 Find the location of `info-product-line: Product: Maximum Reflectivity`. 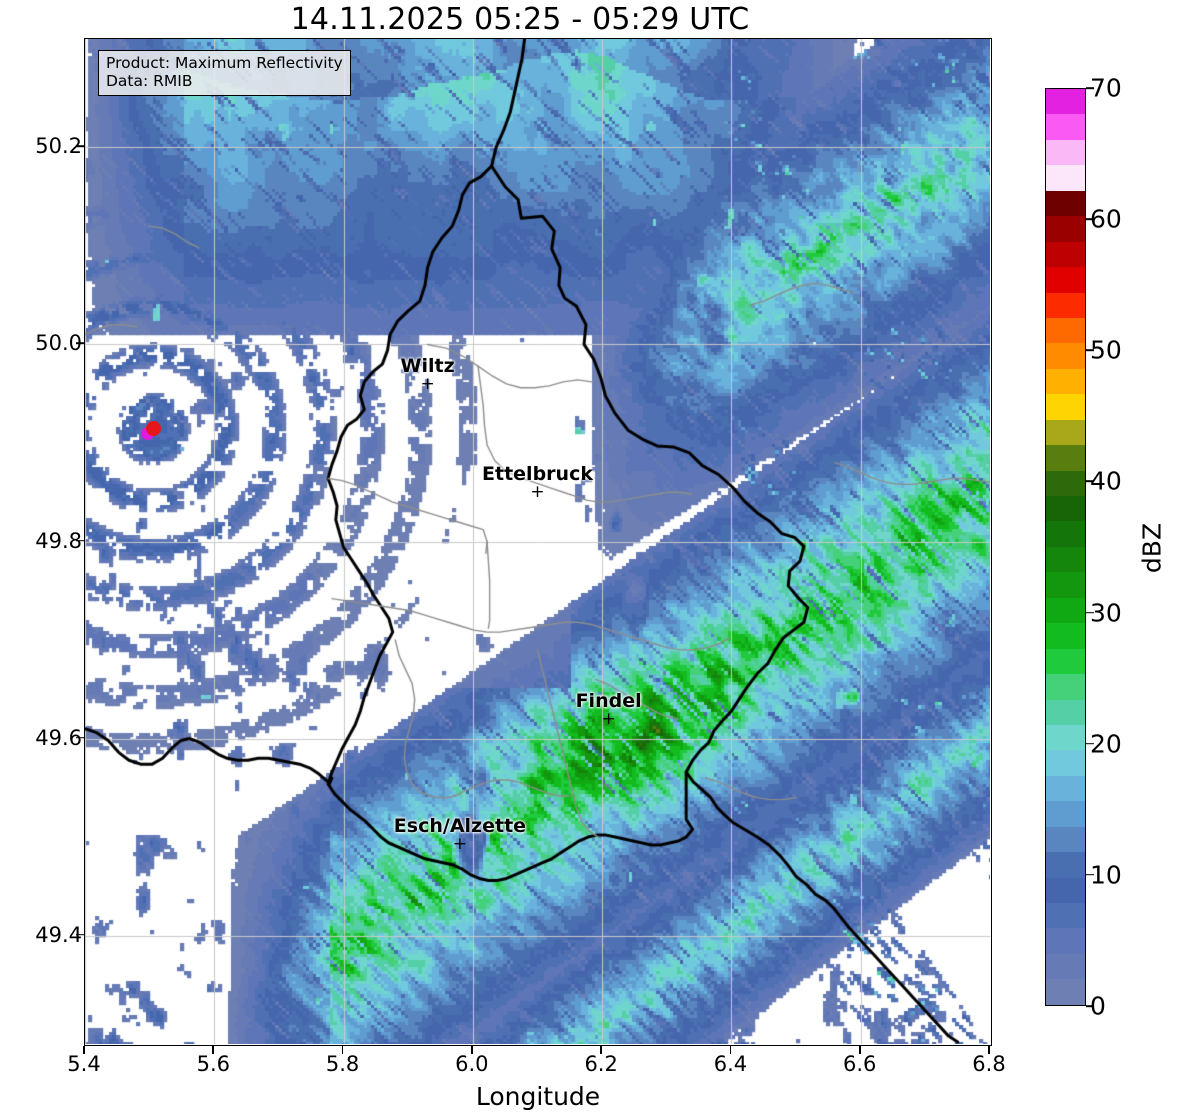

info-product-line: Product: Maximum Reflectivity is located at coordinates (224, 63).